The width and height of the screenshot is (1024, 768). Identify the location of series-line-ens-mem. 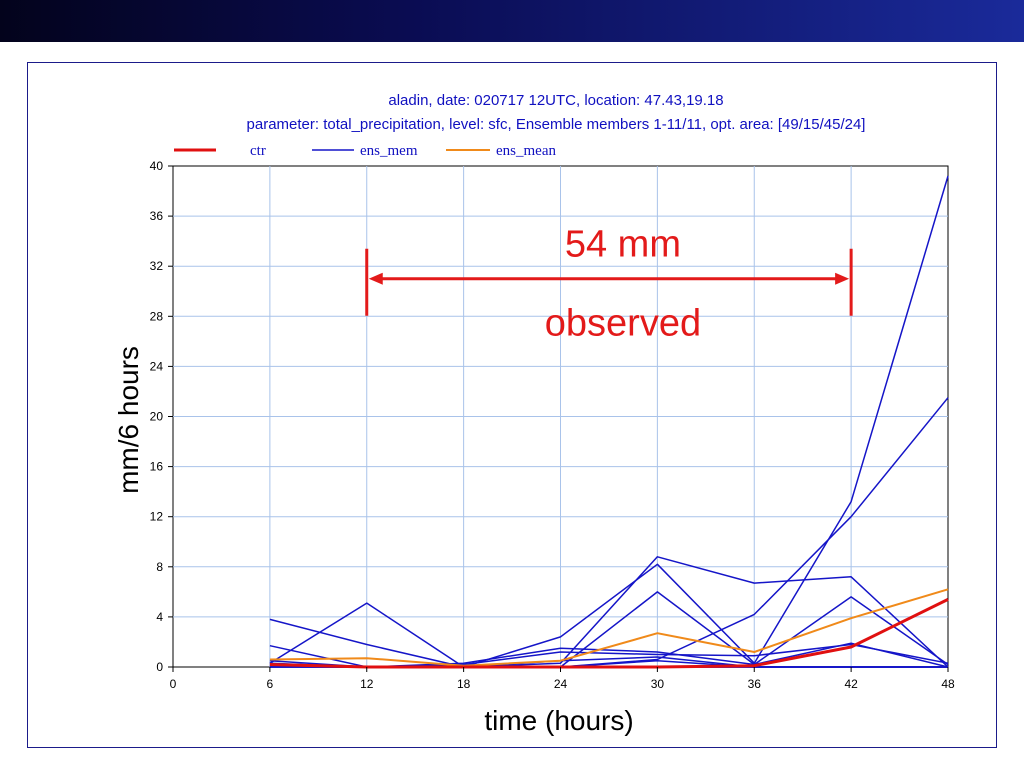
(609, 612).